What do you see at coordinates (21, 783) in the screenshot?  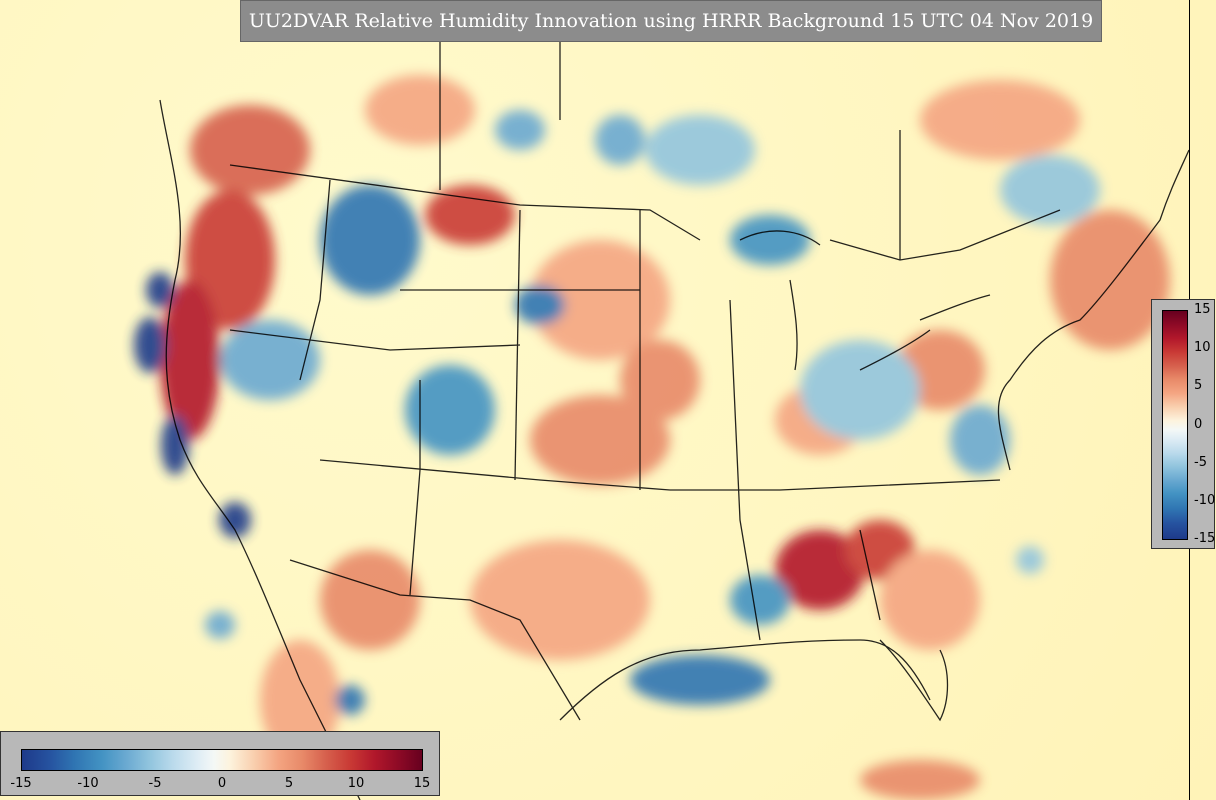 I see `hcb-label-neg15: -15` at bounding box center [21, 783].